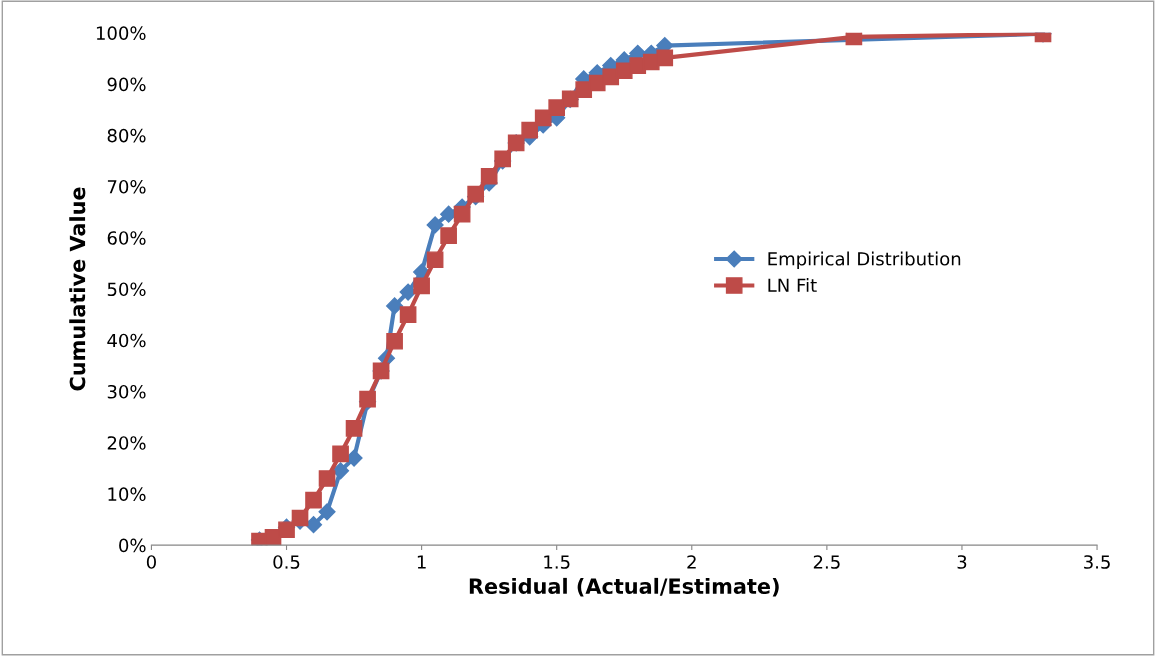 The image size is (1156, 656). Describe the element at coordinates (77, 289) in the screenshot. I see `y-axis-title: Cumulative Value` at that location.